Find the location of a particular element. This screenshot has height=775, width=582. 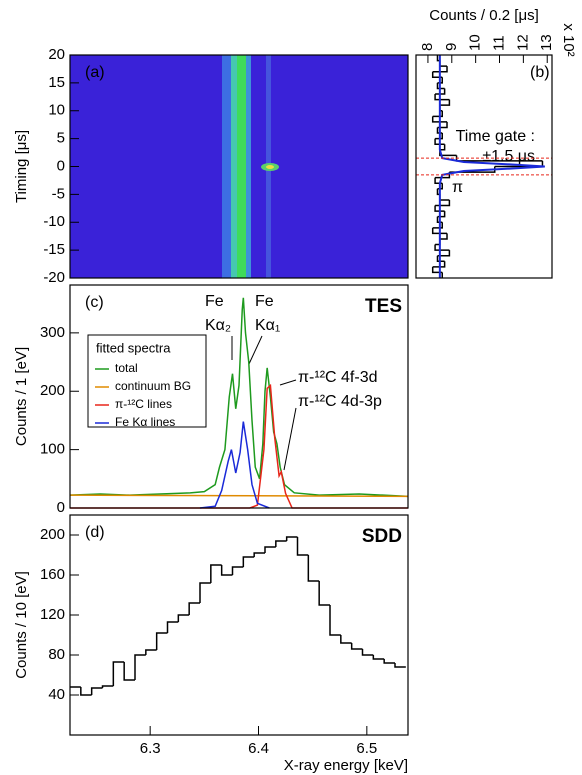

x-tick-label: 6.5 is located at coordinates (366, 748).